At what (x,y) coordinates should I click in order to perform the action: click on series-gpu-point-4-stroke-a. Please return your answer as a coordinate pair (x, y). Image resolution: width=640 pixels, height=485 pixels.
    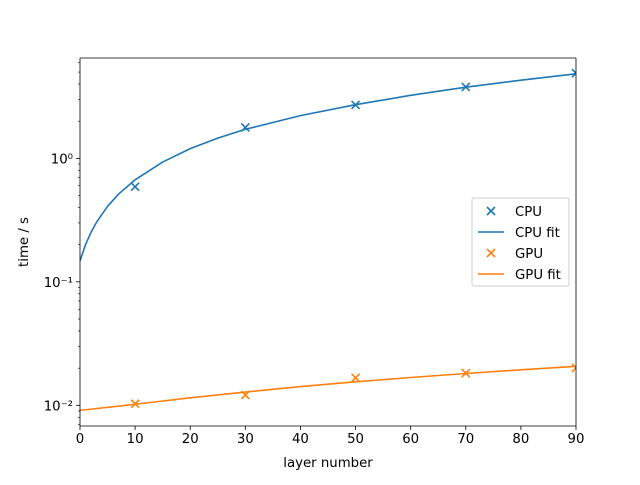
    Looking at the image, I should click on (573, 366).